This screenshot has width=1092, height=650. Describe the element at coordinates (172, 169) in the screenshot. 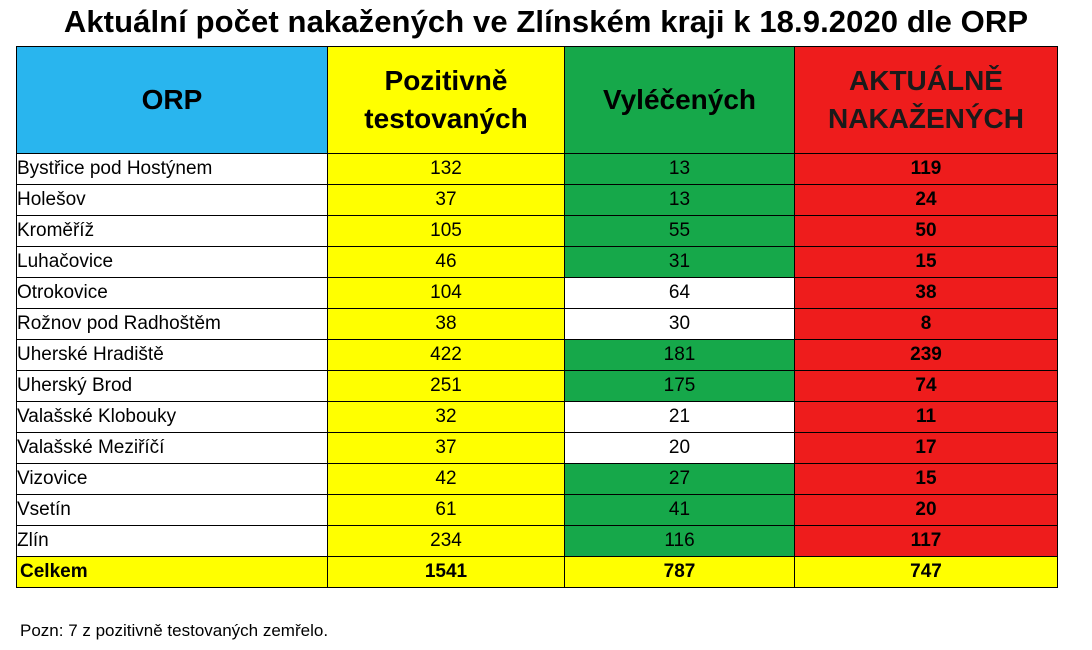

I see `orp-name-cell: Bystřice pod Hostýnem` at that location.